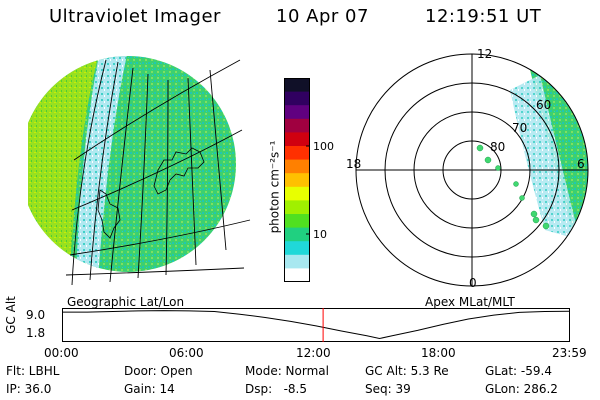 The image size is (600, 400). What do you see at coordinates (158, 371) in the screenshot?
I see `info-door: Door: Open` at bounding box center [158, 371].